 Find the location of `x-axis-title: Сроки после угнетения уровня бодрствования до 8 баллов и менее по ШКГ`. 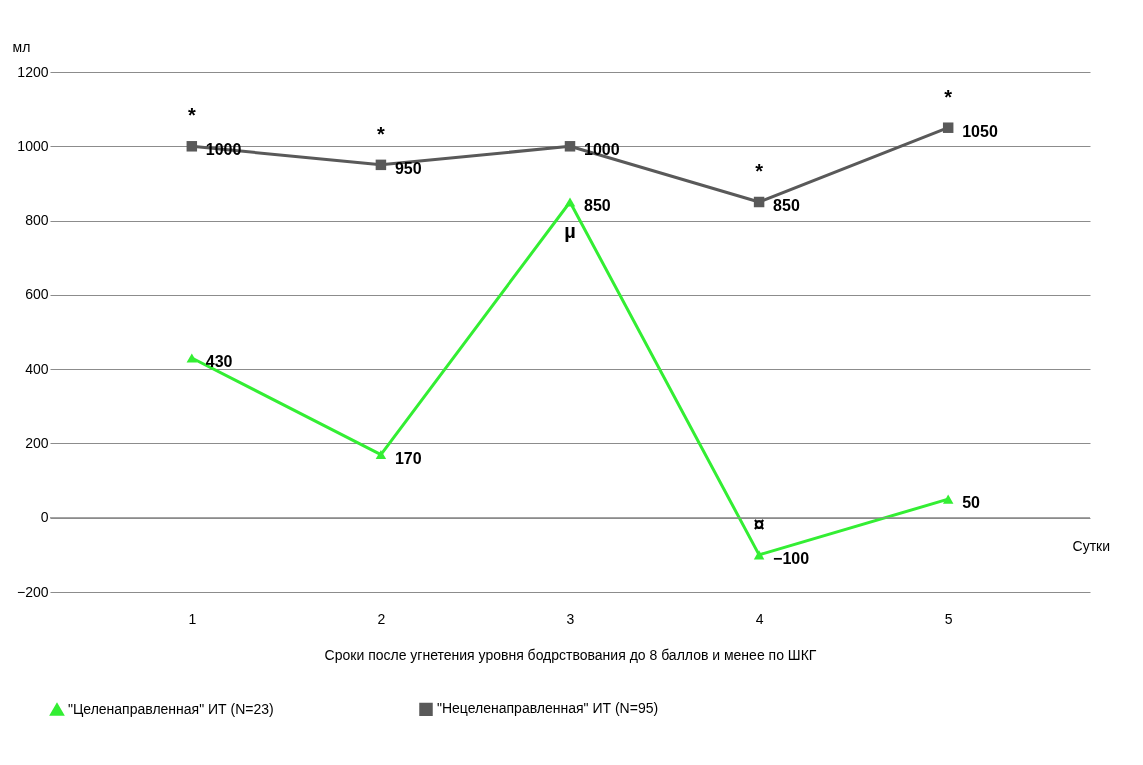

x-axis-title: Сроки после угнетения уровня бодрствования до 8 баллов и менее по ШКГ is located at coordinates (570, 654).